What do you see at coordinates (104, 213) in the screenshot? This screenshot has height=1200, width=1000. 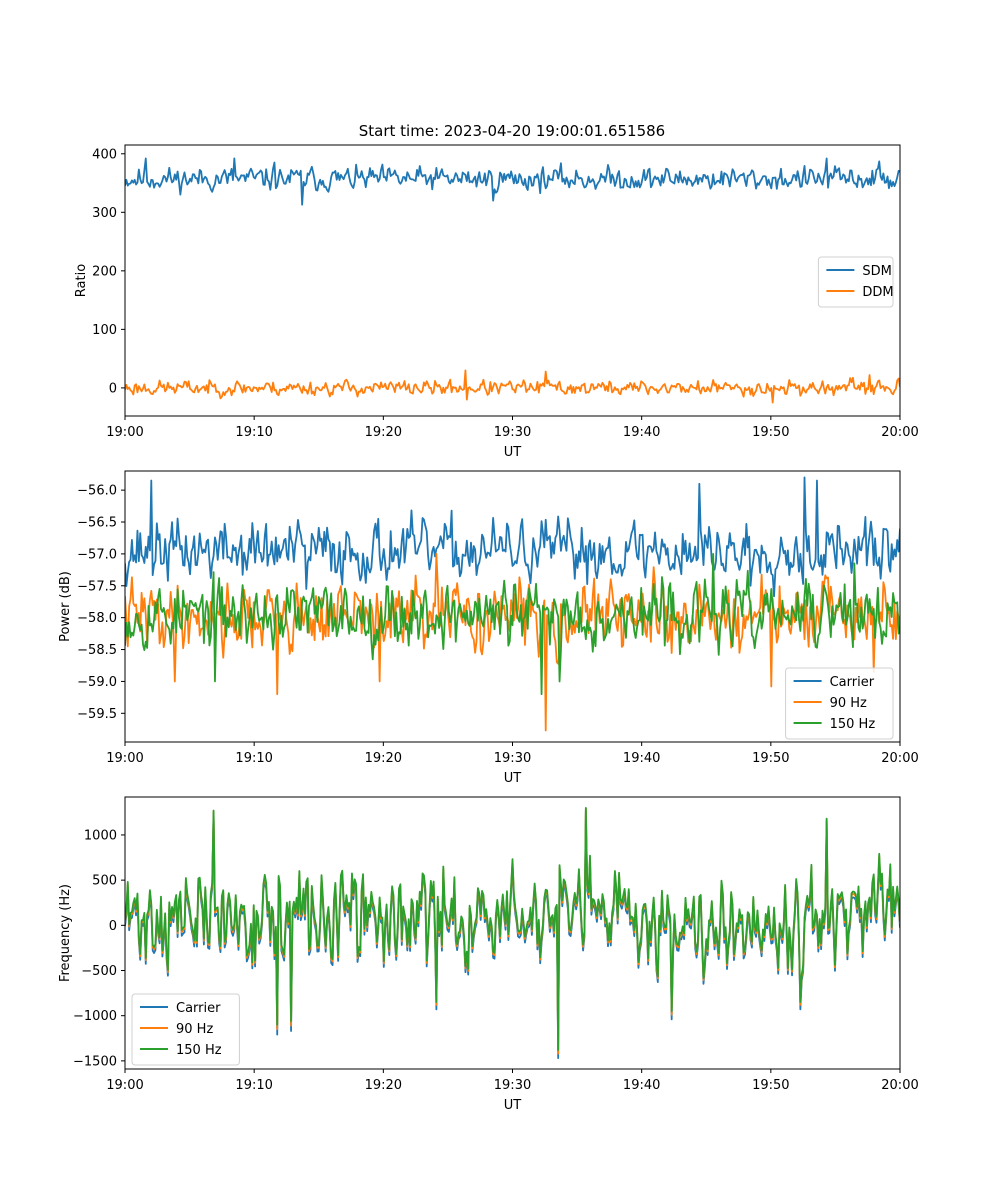 I see `y-tick-label: 300` at bounding box center [104, 213].